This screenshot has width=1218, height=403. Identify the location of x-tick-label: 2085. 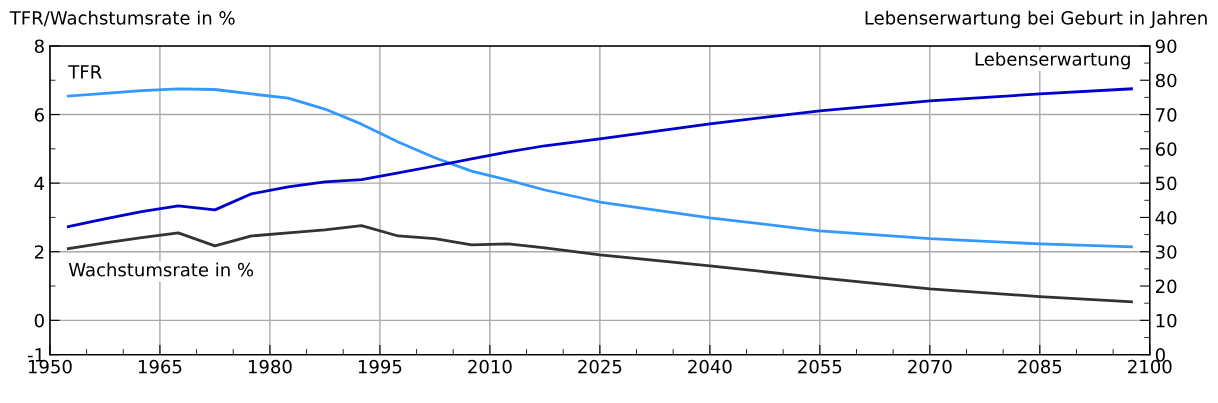
(1040, 366).